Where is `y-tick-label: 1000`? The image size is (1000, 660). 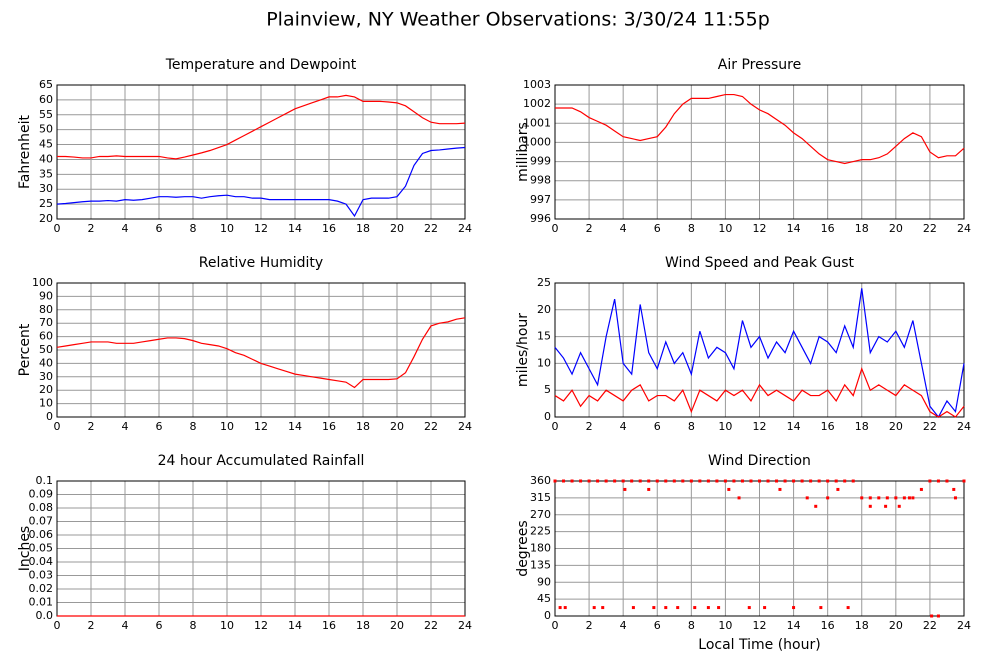
y-tick-label: 1000 is located at coordinates (537, 141).